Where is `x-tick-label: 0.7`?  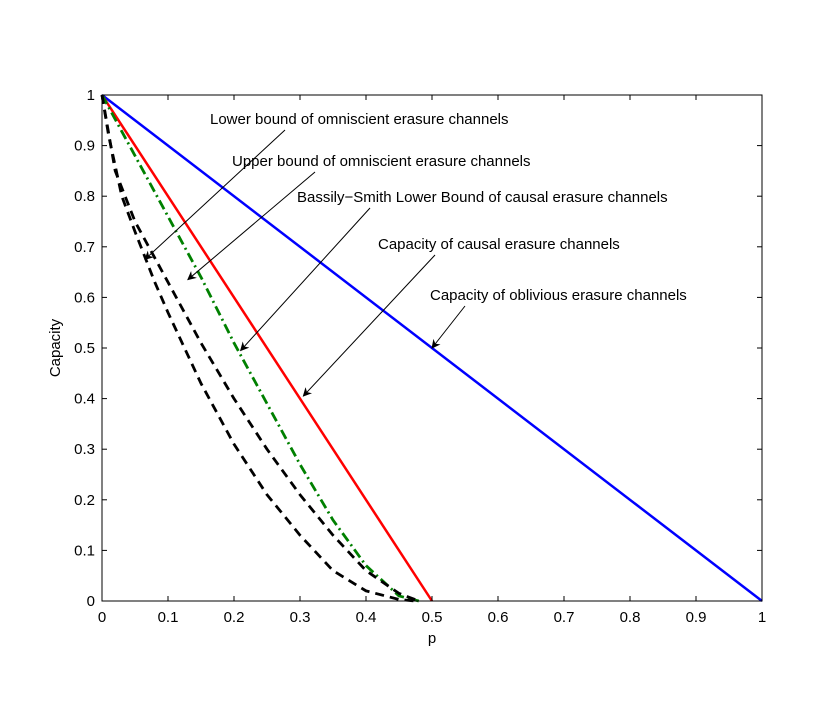 x-tick-label: 0.7 is located at coordinates (564, 617).